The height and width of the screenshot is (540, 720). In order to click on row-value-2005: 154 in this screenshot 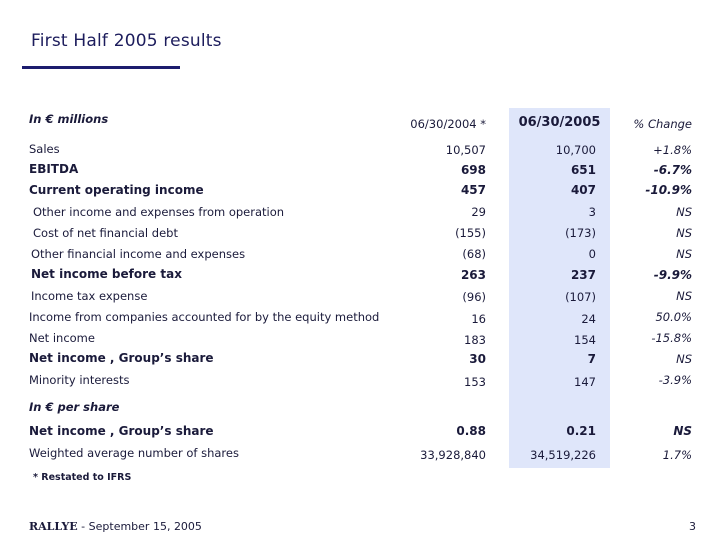, I will do `click(585, 340)`.